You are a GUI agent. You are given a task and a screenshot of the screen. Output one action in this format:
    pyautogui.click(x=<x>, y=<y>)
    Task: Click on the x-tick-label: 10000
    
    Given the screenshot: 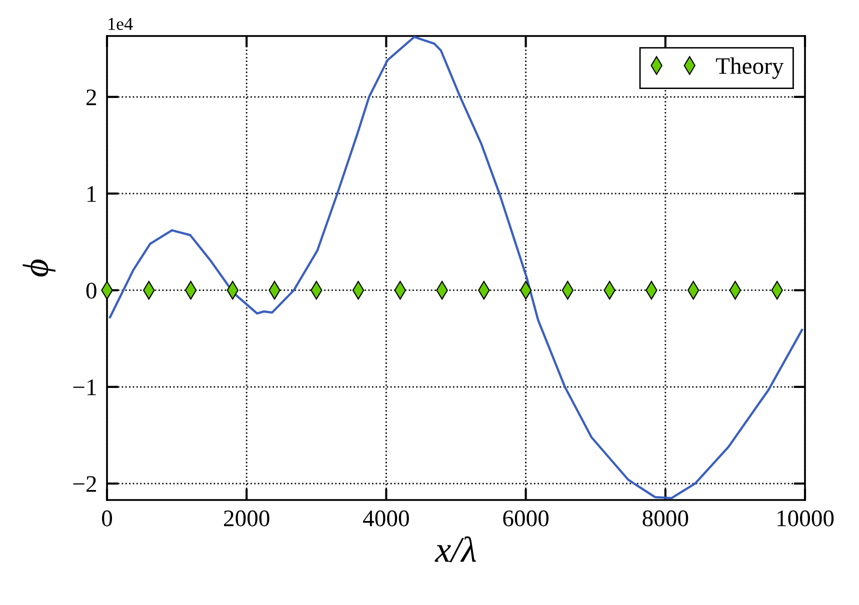 What is the action you would take?
    pyautogui.click(x=806, y=518)
    